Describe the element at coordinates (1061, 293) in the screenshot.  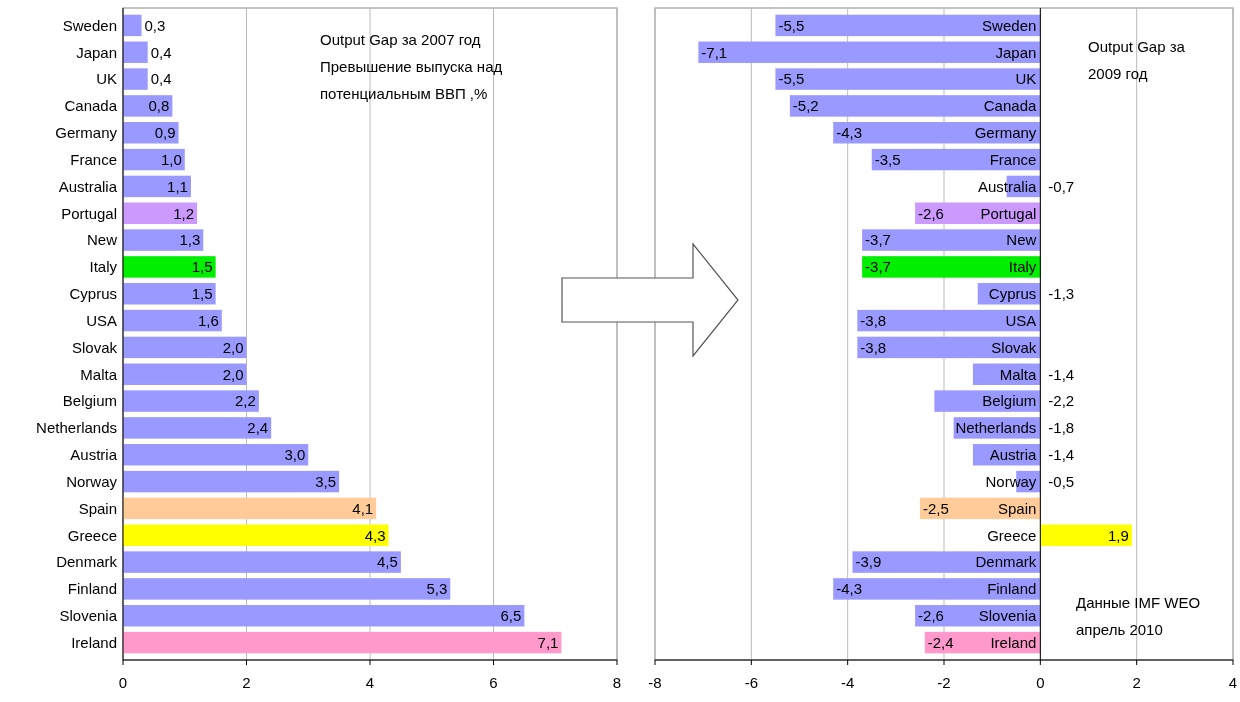
I see `data-label: -1,3` at that location.